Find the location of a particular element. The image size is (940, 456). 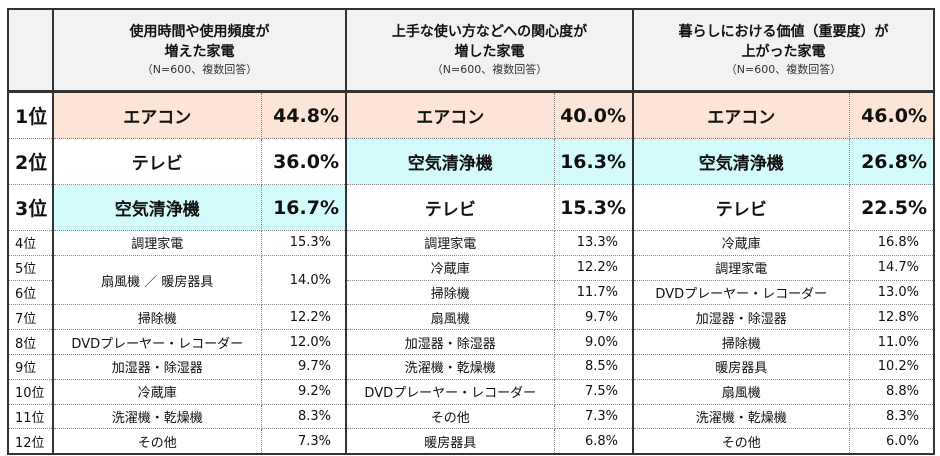

table-row: 1位 エアコン 44.8% エアコン 40.0% エアコン 46.0% is located at coordinates (471, 115).